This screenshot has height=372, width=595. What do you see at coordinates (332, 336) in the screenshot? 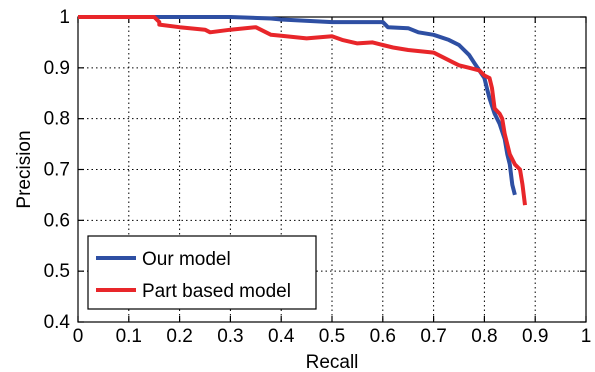
I see `x-tick-label: 0.5` at bounding box center [332, 336].